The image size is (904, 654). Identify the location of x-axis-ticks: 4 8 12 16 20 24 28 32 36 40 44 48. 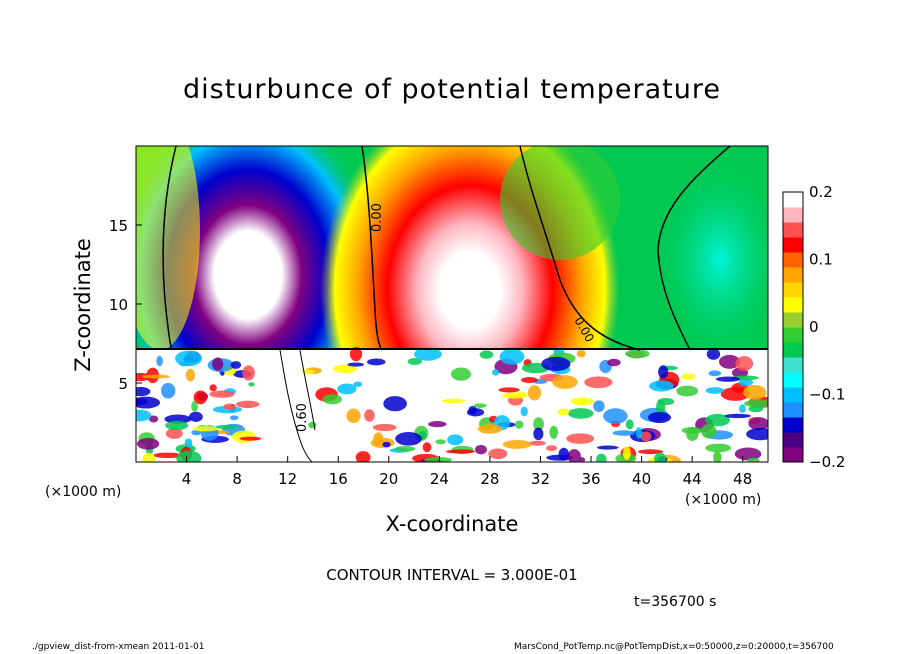
(467, 472).